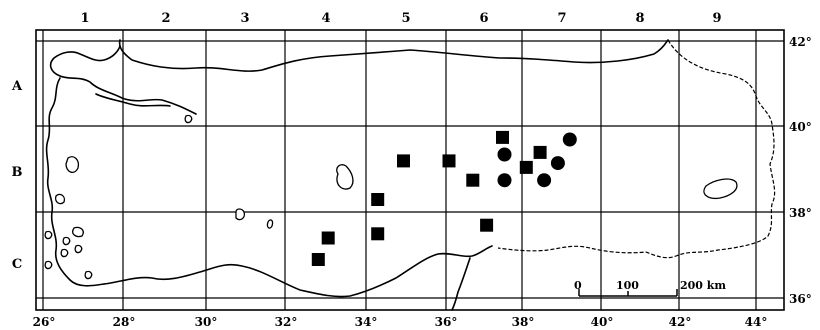 The image size is (820, 330). I want to click on longitude-label: 26°, so click(44, 322).